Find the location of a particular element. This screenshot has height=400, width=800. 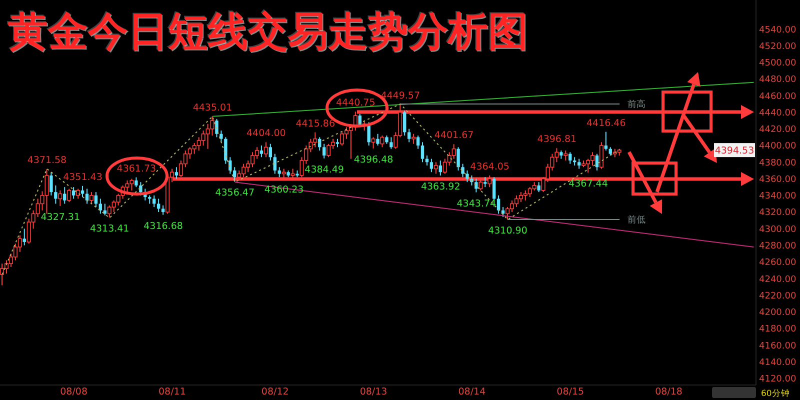

y-tick-label: 4260.00 is located at coordinates (777, 263).